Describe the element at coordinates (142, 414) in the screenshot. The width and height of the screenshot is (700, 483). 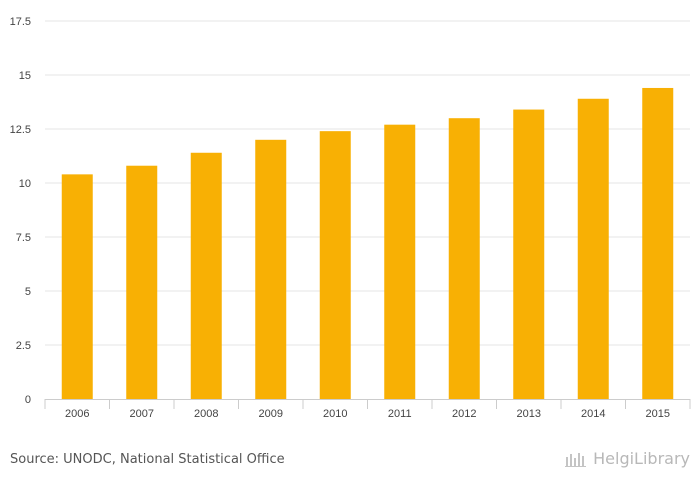
I see `x-tick-label: 2007` at that location.